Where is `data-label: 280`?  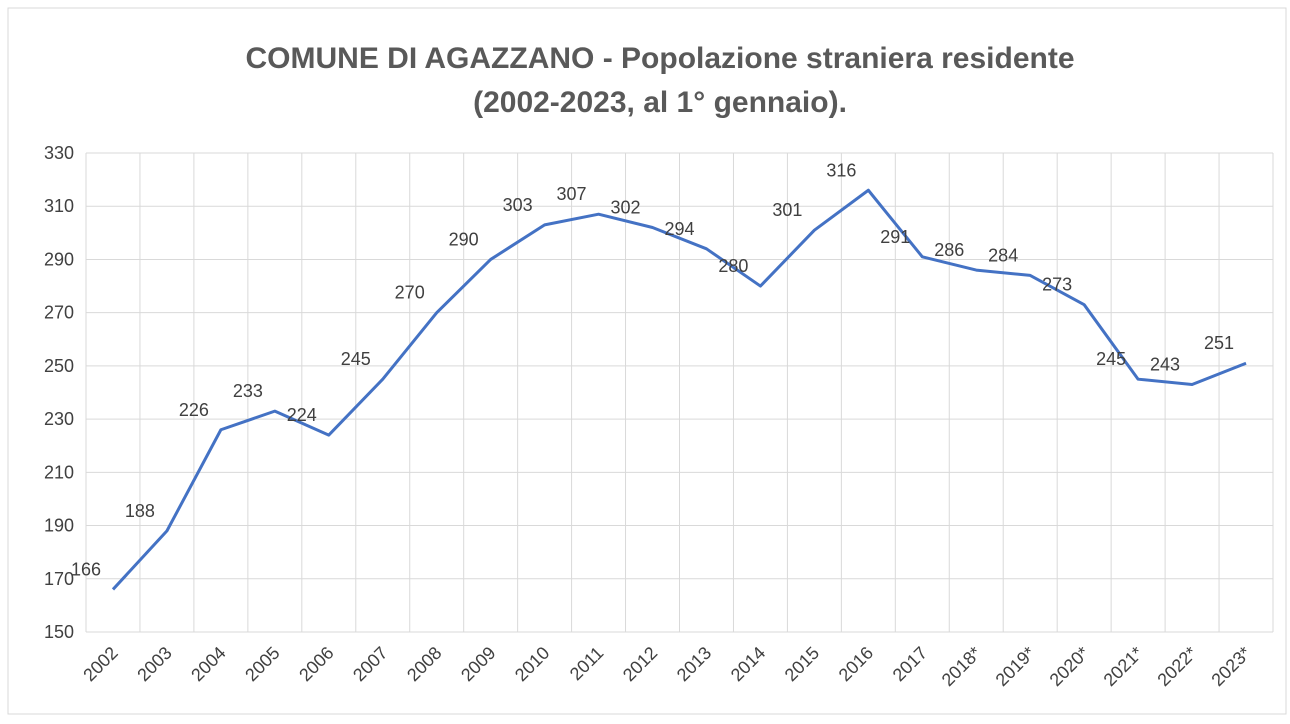
data-label: 280 is located at coordinates (733, 266).